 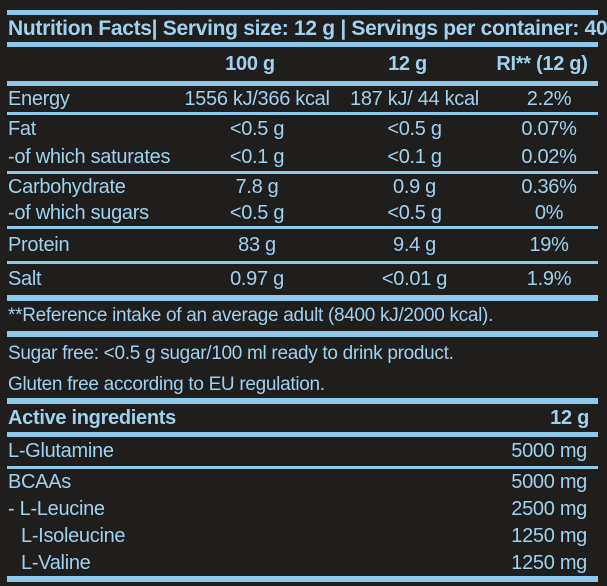 I want to click on value-ri-percent: 19%, so click(x=549, y=244).